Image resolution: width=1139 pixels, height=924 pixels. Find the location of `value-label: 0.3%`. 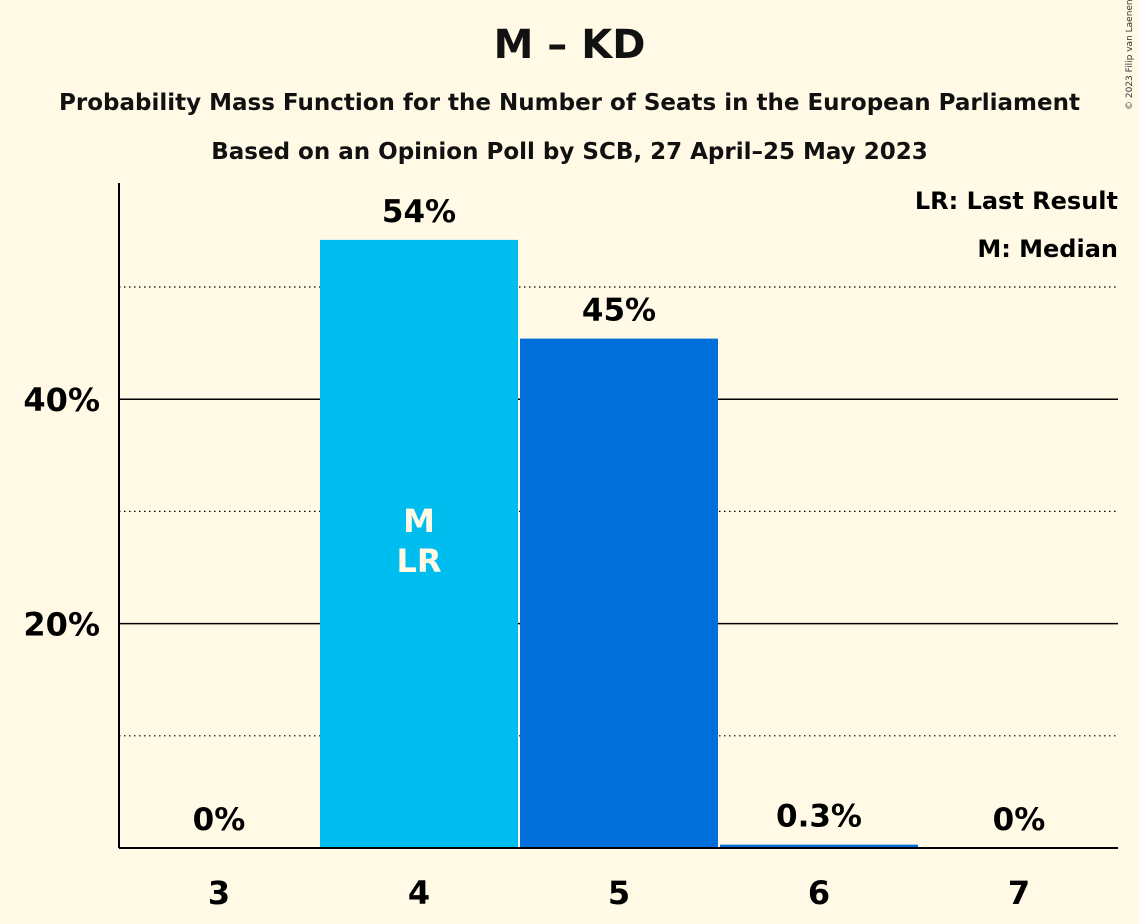

value-label: 0.3% is located at coordinates (819, 817).